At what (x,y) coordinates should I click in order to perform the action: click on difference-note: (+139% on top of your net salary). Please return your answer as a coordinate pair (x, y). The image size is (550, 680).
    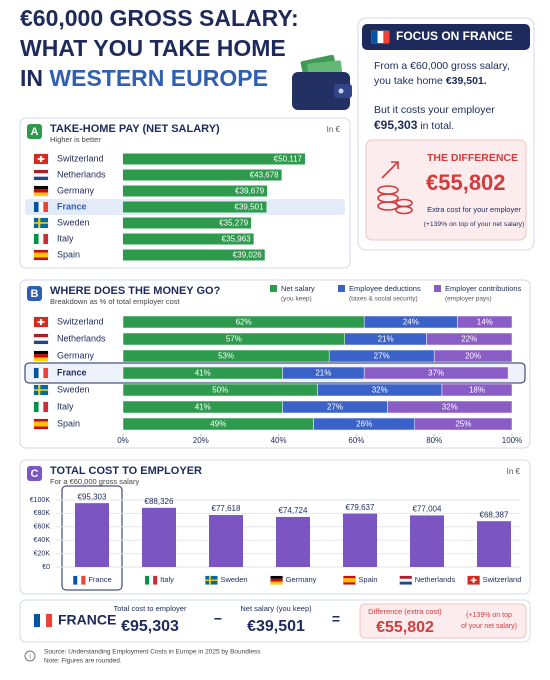
    Looking at the image, I should click on (474, 224).